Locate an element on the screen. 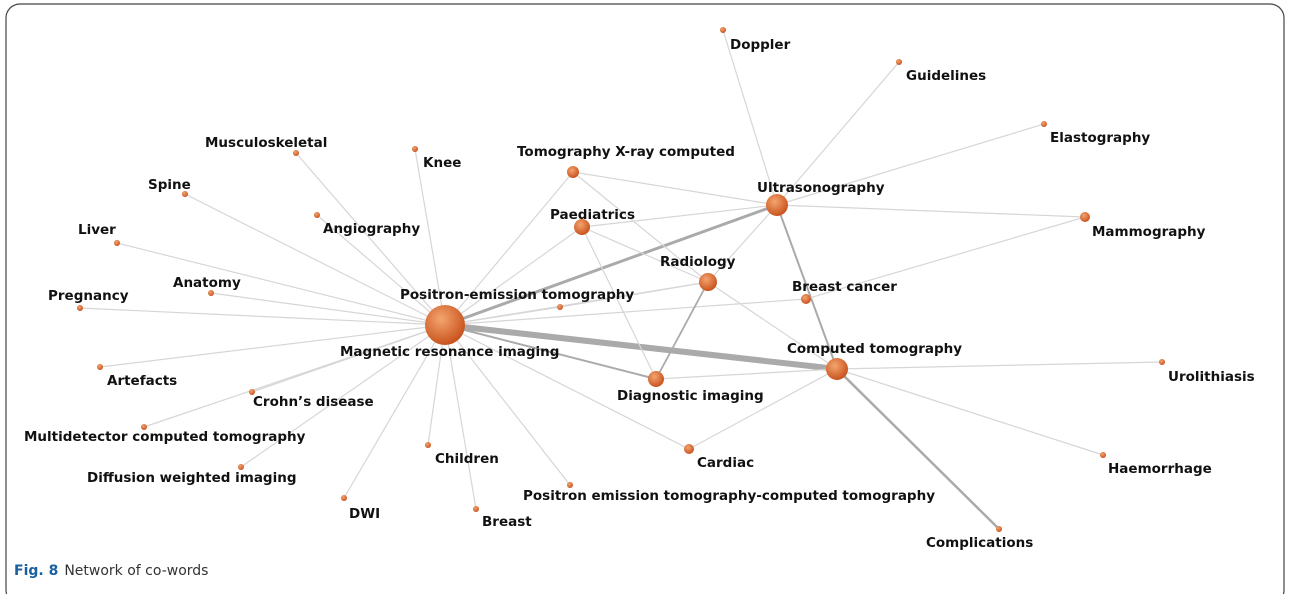 Image resolution: width=1290 pixels, height=594 pixels. node-label: Urolithiasis is located at coordinates (1211, 377).